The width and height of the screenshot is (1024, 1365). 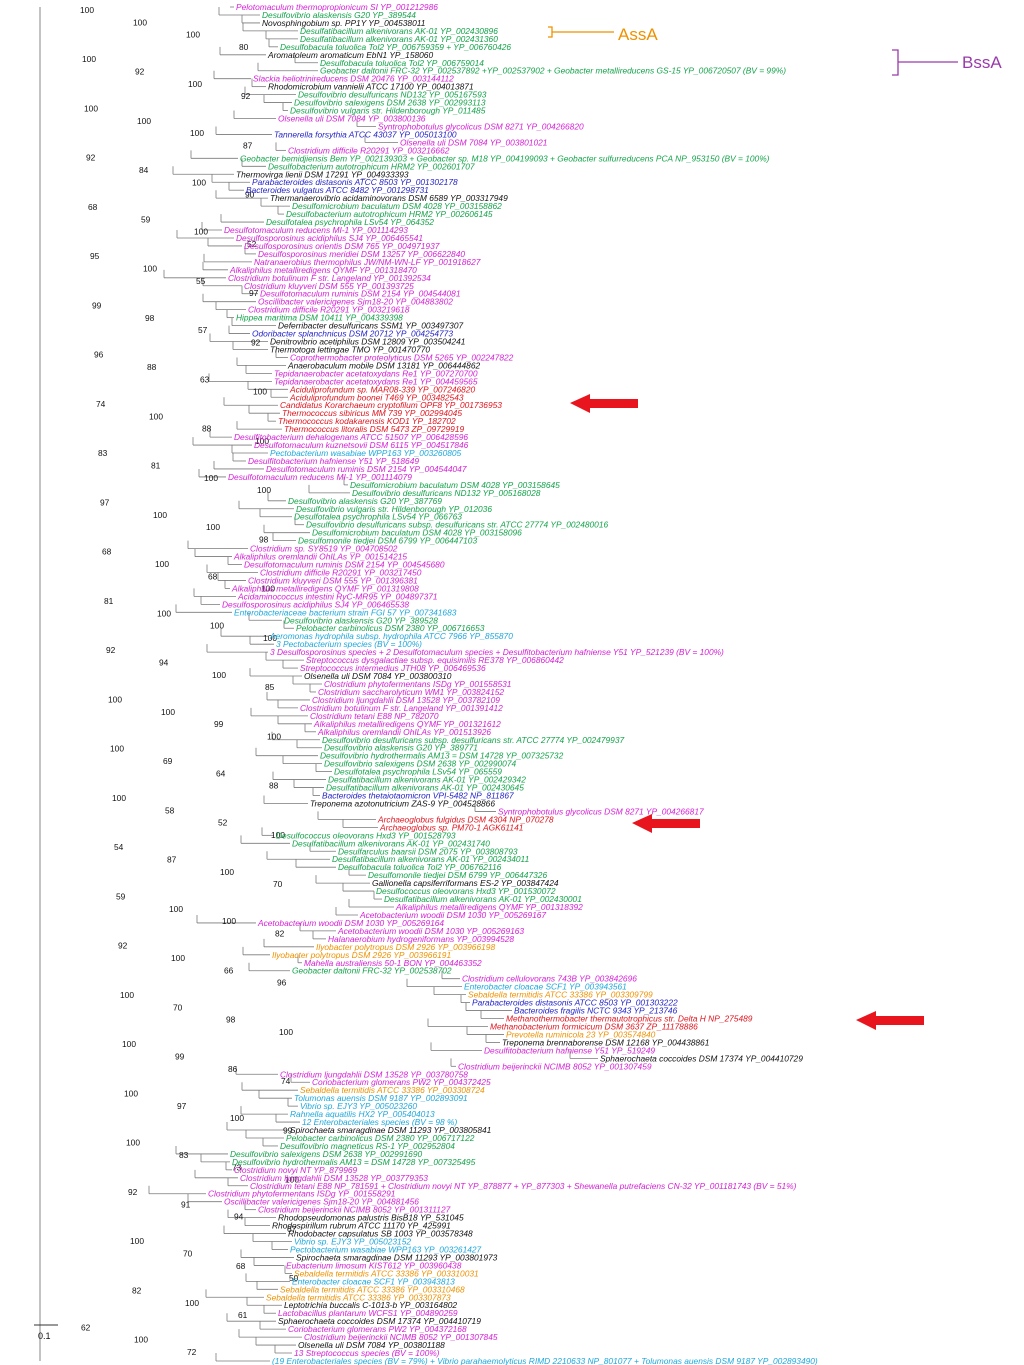 I want to click on bootstrap-value: 57, so click(x=203, y=330).